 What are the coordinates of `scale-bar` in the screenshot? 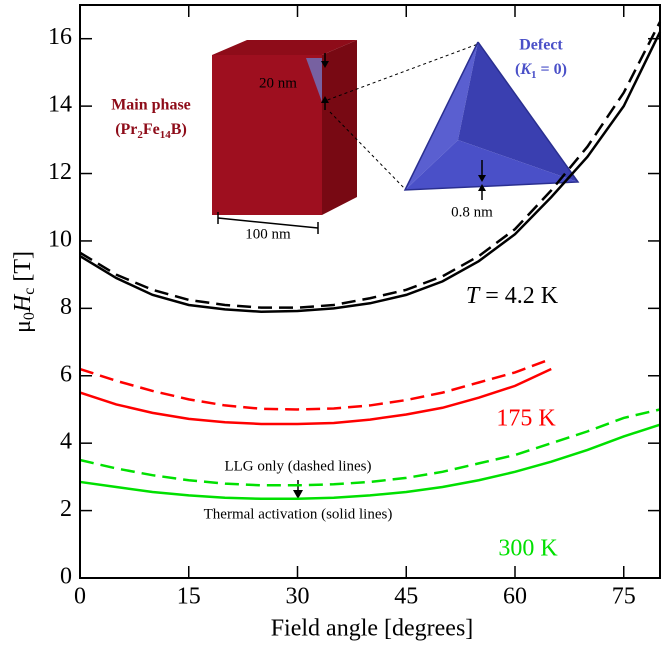 It's located at (268, 223).